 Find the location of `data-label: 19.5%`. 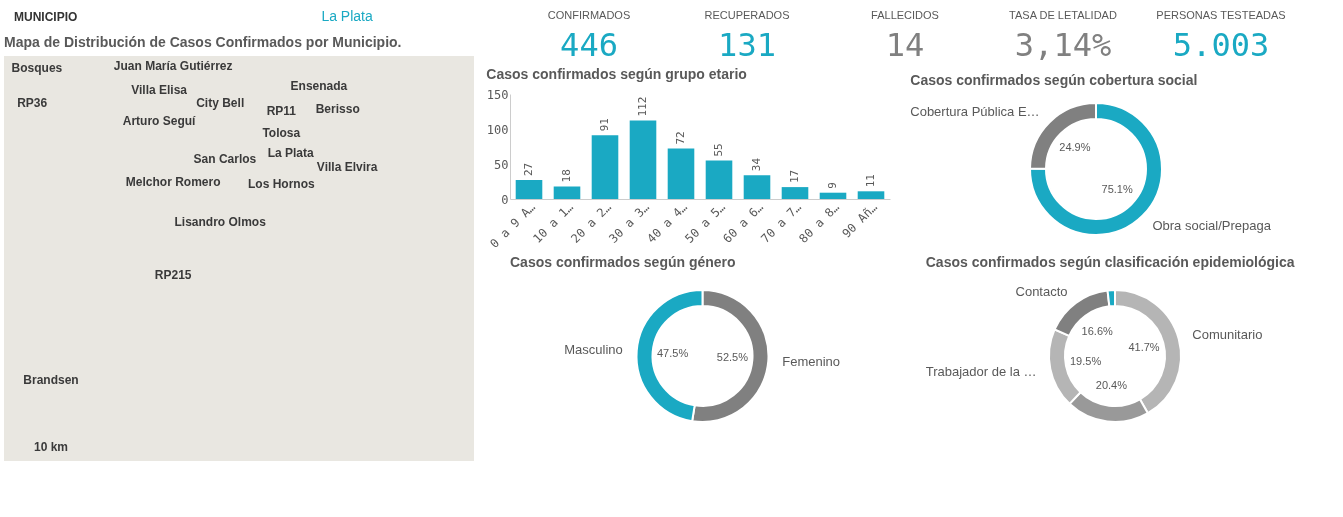

data-label: 19.5% is located at coordinates (1085, 360).